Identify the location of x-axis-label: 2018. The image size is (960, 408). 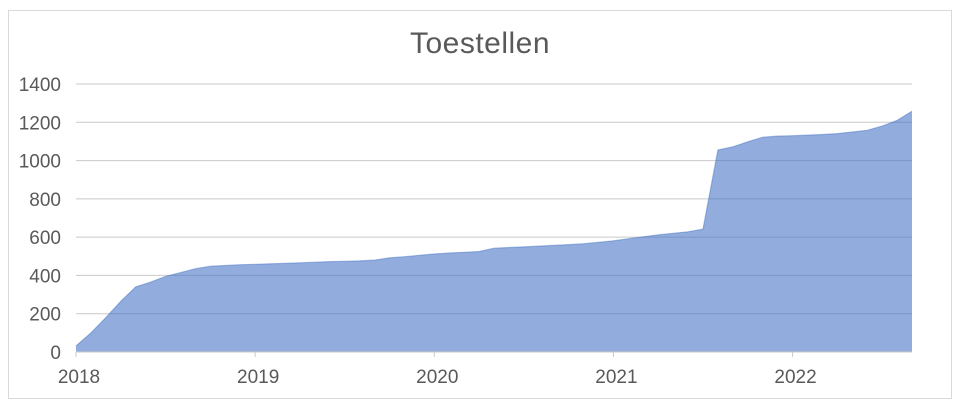
(79, 377).